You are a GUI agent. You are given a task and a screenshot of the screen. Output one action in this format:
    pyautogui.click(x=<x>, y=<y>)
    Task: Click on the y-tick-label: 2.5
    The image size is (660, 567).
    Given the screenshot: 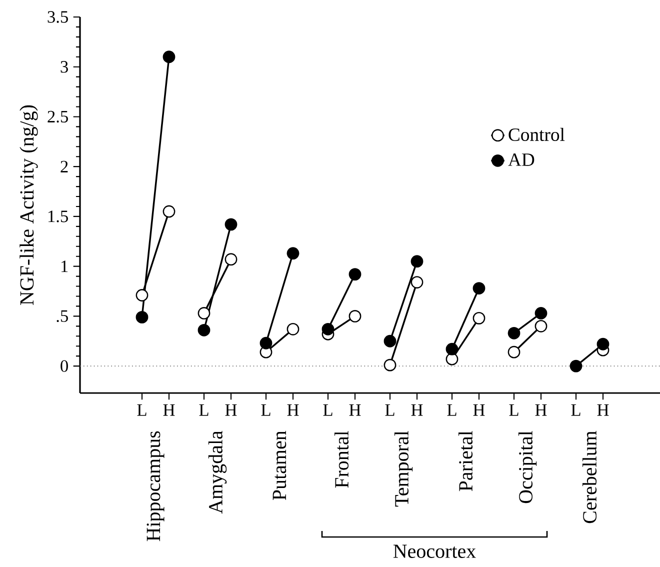 What is the action you would take?
    pyautogui.click(x=58, y=116)
    